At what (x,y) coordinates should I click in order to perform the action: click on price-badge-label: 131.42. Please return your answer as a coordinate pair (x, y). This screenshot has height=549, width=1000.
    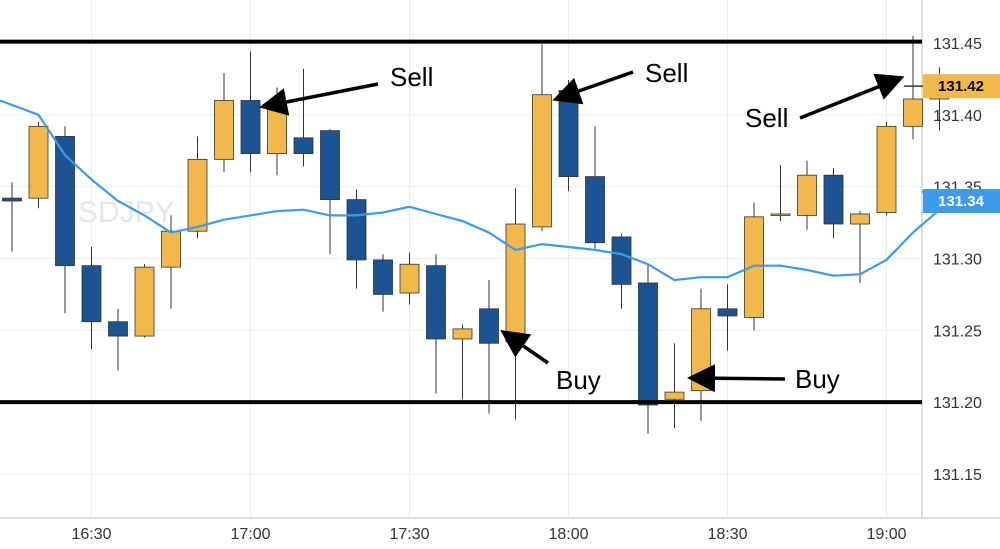
    Looking at the image, I should click on (961, 86).